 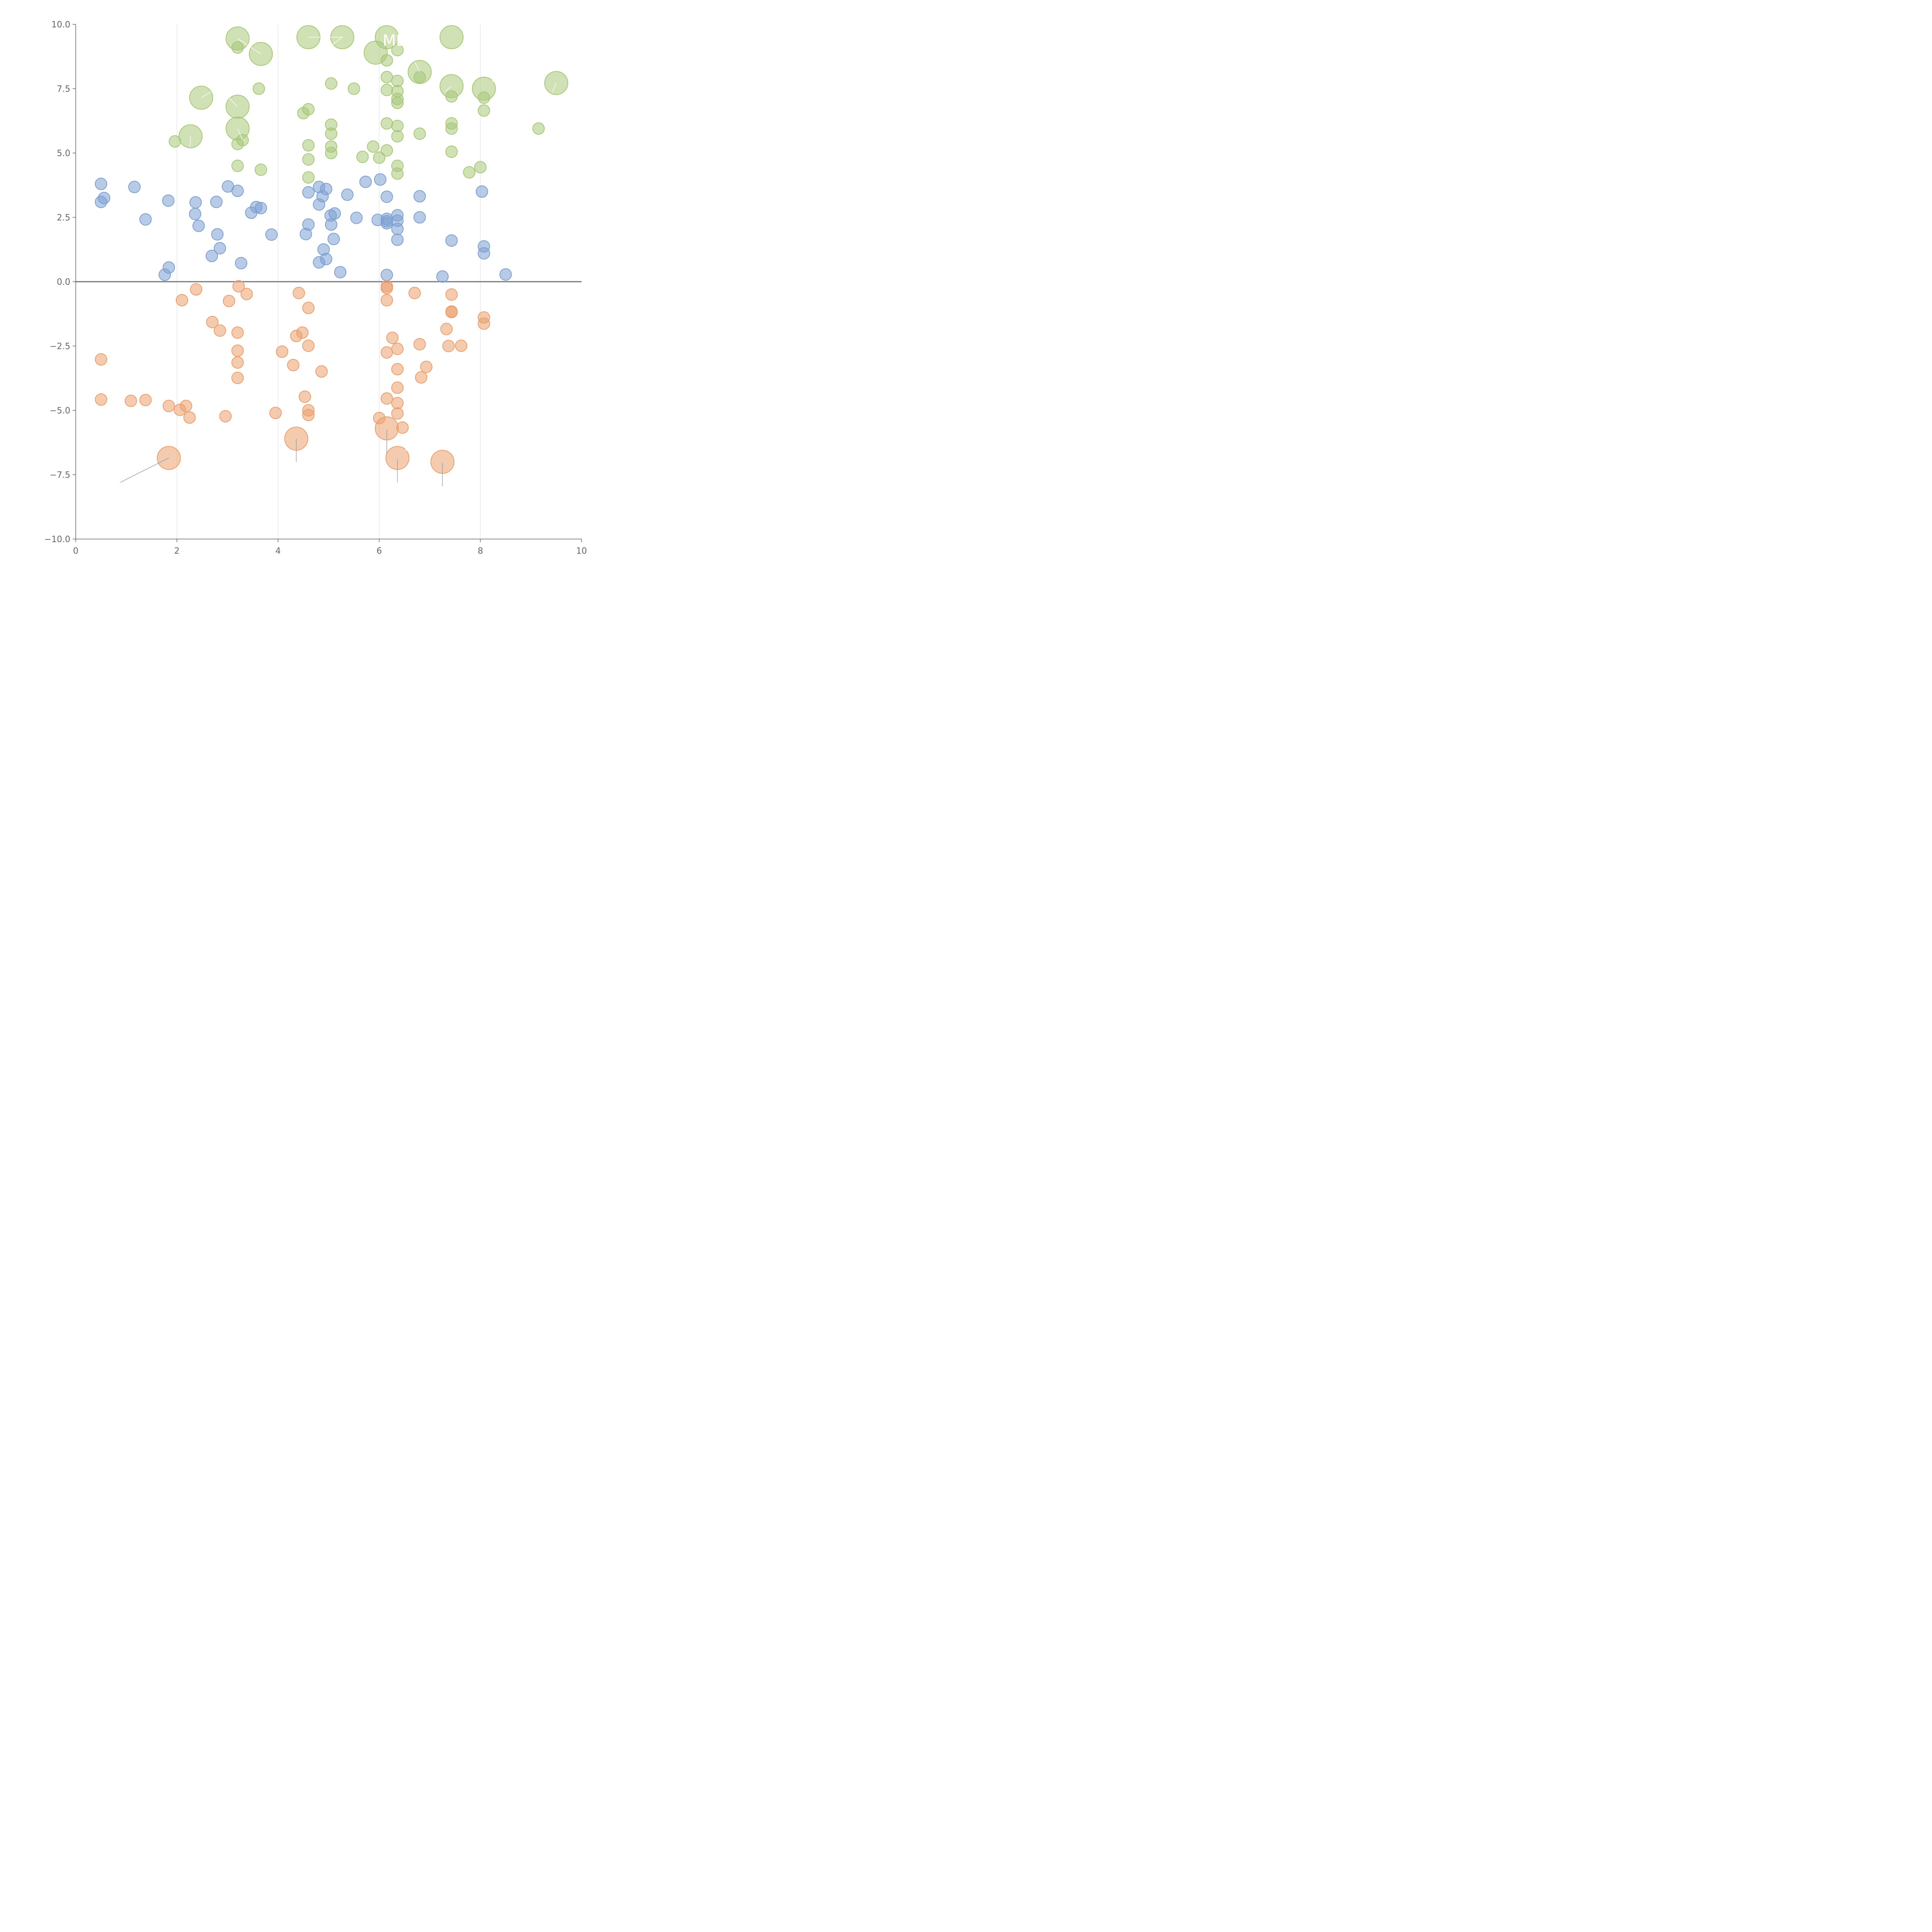 I want to click on x-tick-label-4: 8, so click(x=481, y=551).